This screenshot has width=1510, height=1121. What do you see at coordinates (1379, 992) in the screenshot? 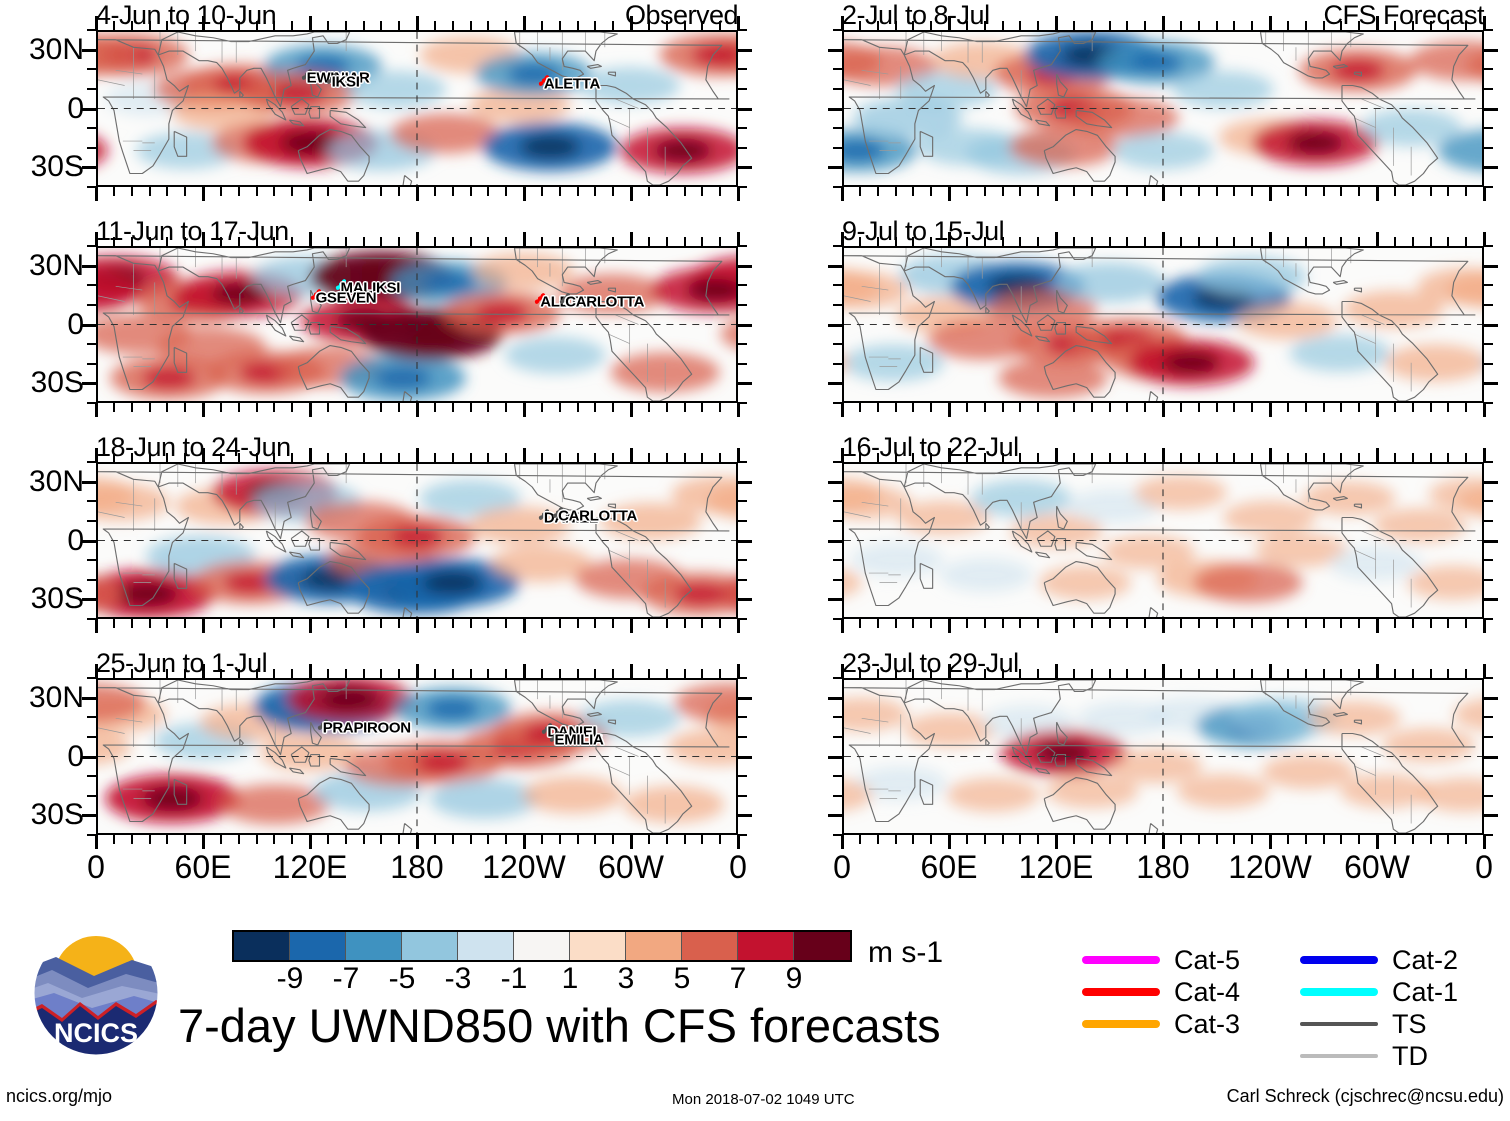
I see `legend-item: Cat-1` at bounding box center [1379, 992].